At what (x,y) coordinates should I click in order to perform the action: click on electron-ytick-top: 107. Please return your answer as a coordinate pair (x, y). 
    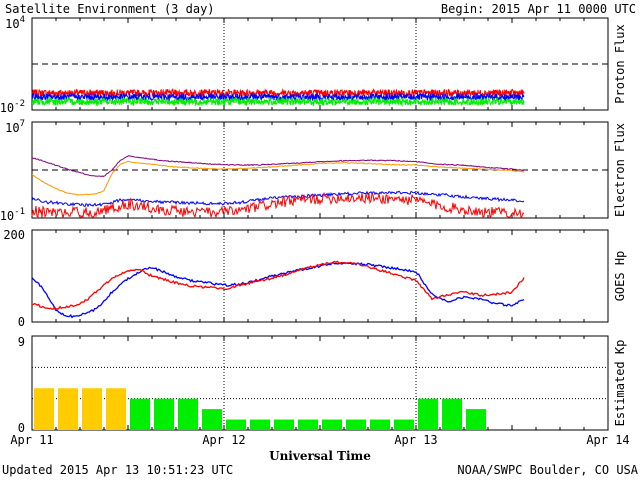
    Looking at the image, I should click on (15, 127).